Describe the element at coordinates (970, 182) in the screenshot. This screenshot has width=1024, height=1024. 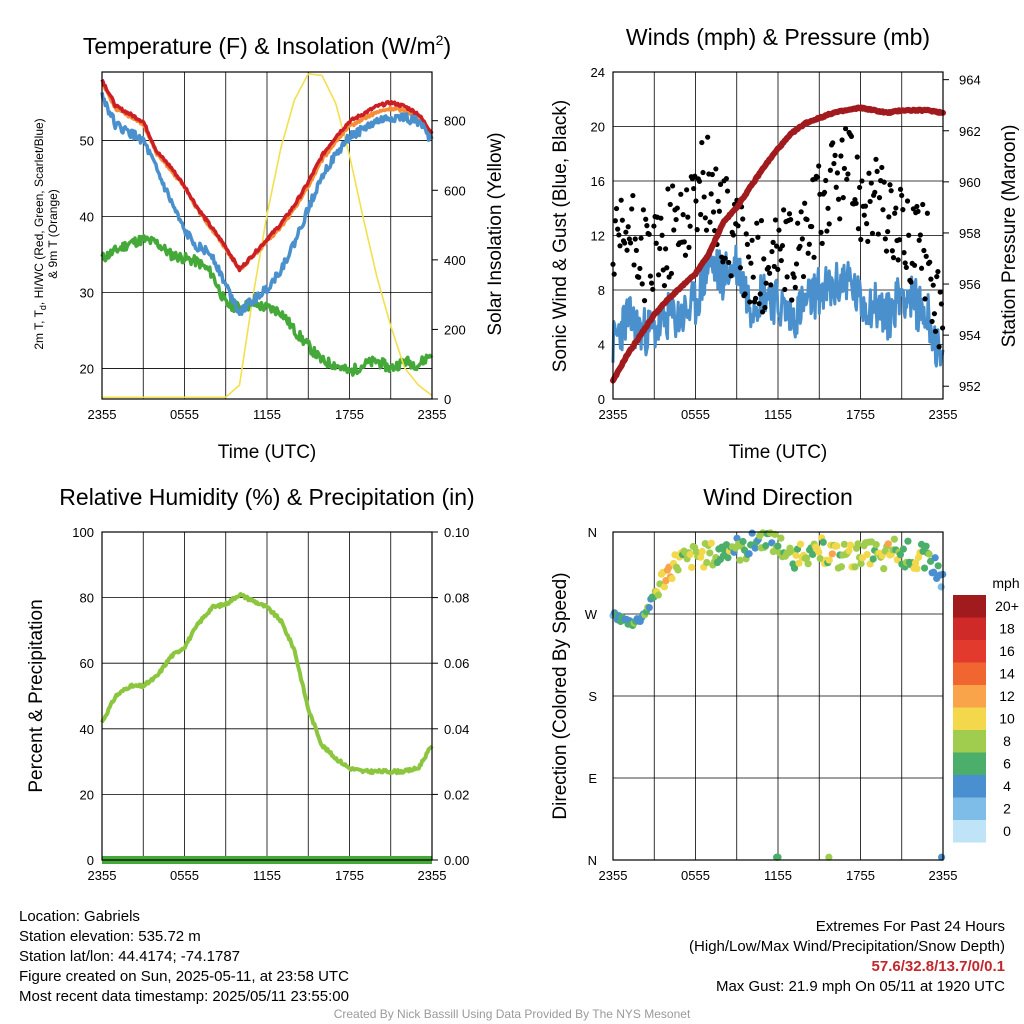
I see `y-right-tick-label: 960` at that location.